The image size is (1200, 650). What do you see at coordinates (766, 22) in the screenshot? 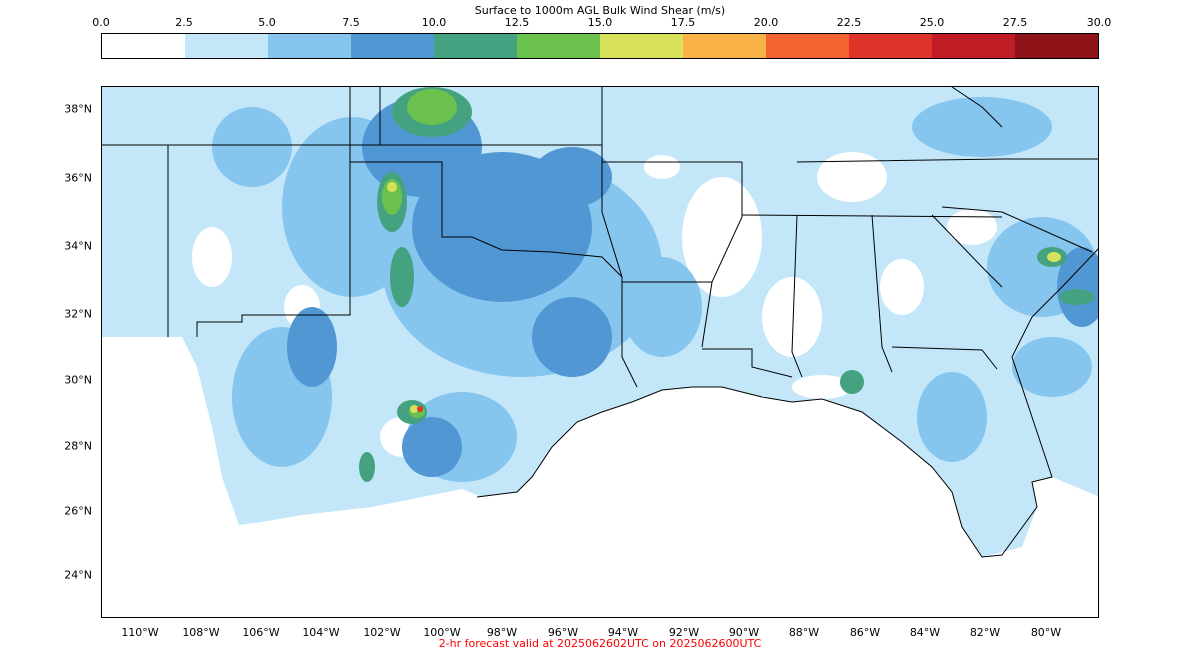
I see `colorbar-tick-label: 20.0` at bounding box center [766, 22].